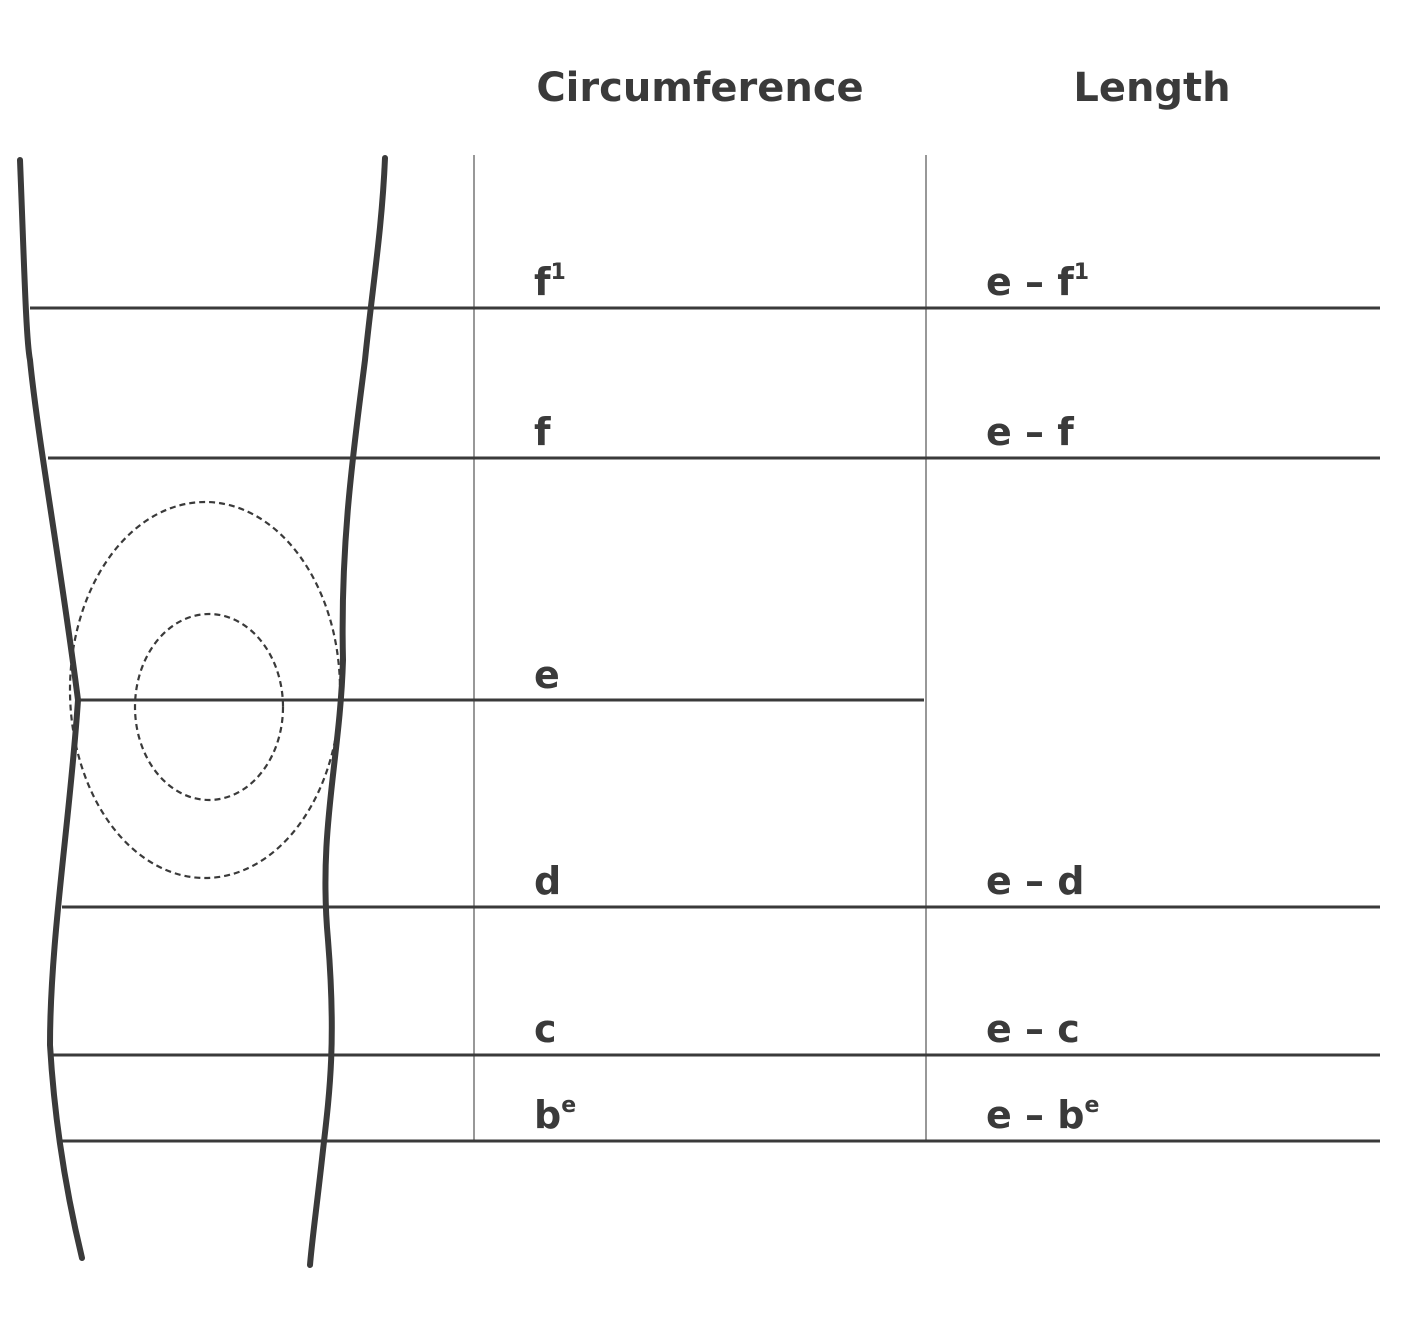 The height and width of the screenshot is (1323, 1404). I want to click on circumference-label-f1: f1, so click(550, 282).